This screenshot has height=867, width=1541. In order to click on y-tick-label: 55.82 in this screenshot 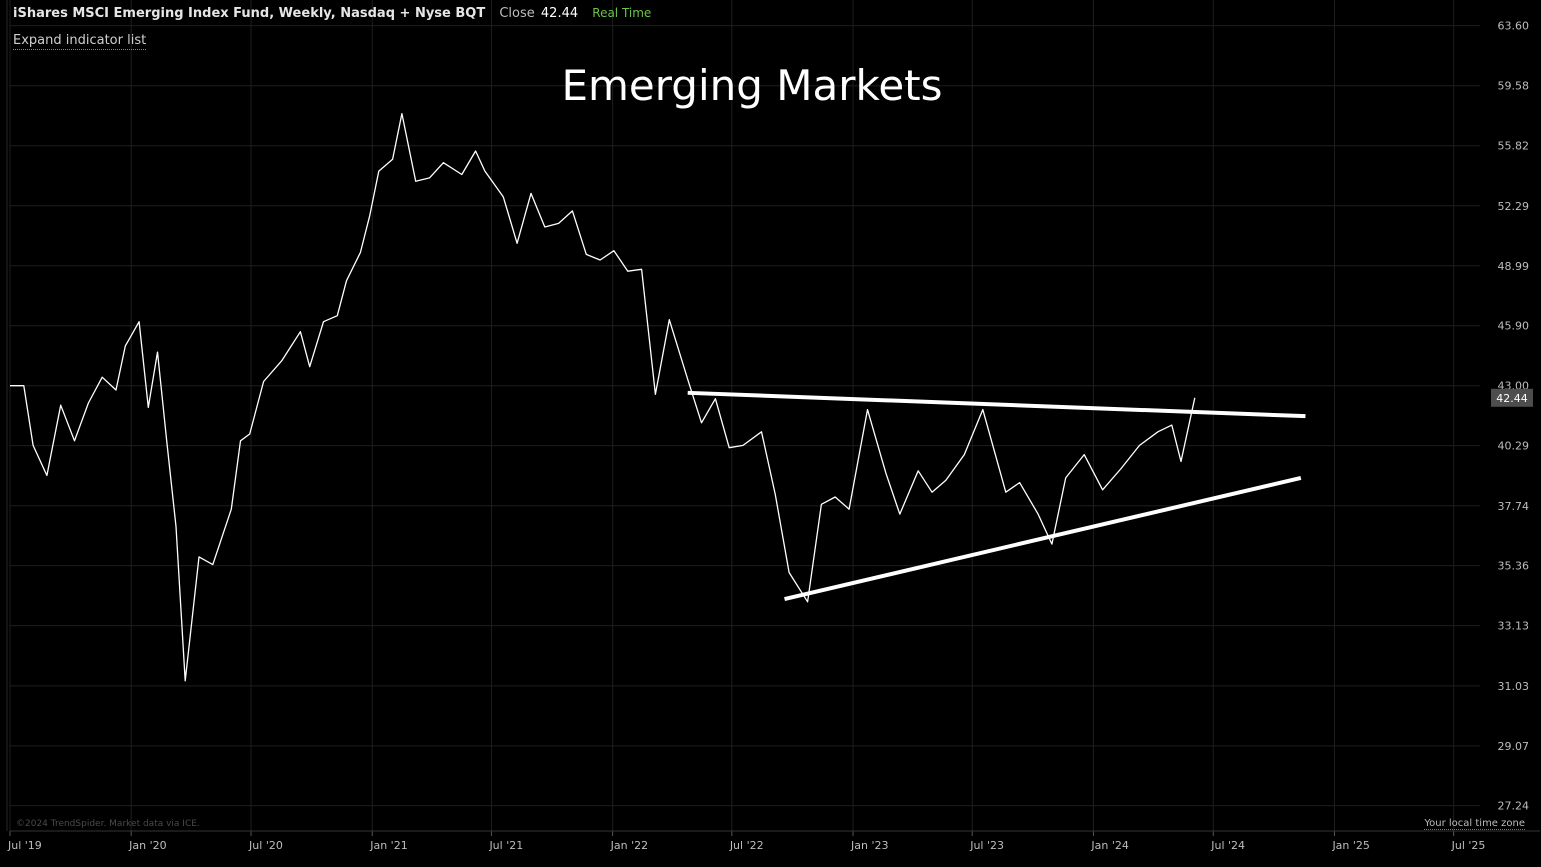, I will do `click(1514, 146)`.